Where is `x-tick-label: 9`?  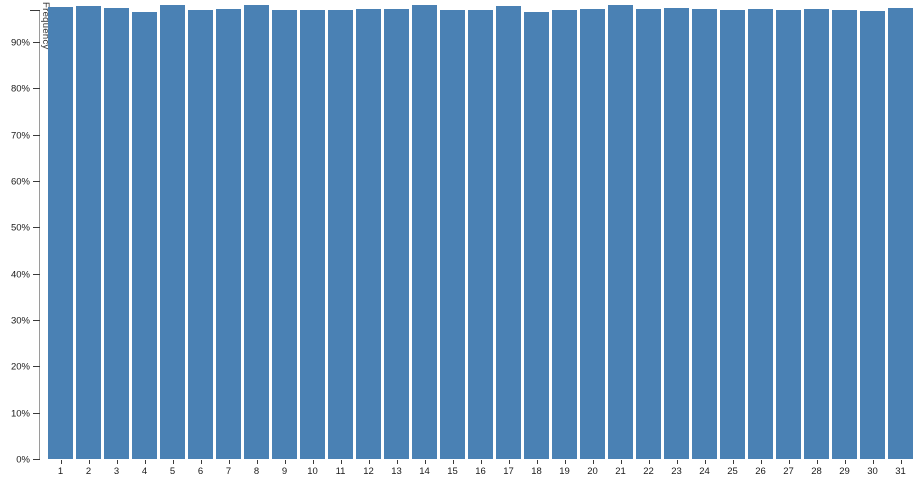 x-tick-label: 9 is located at coordinates (284, 471).